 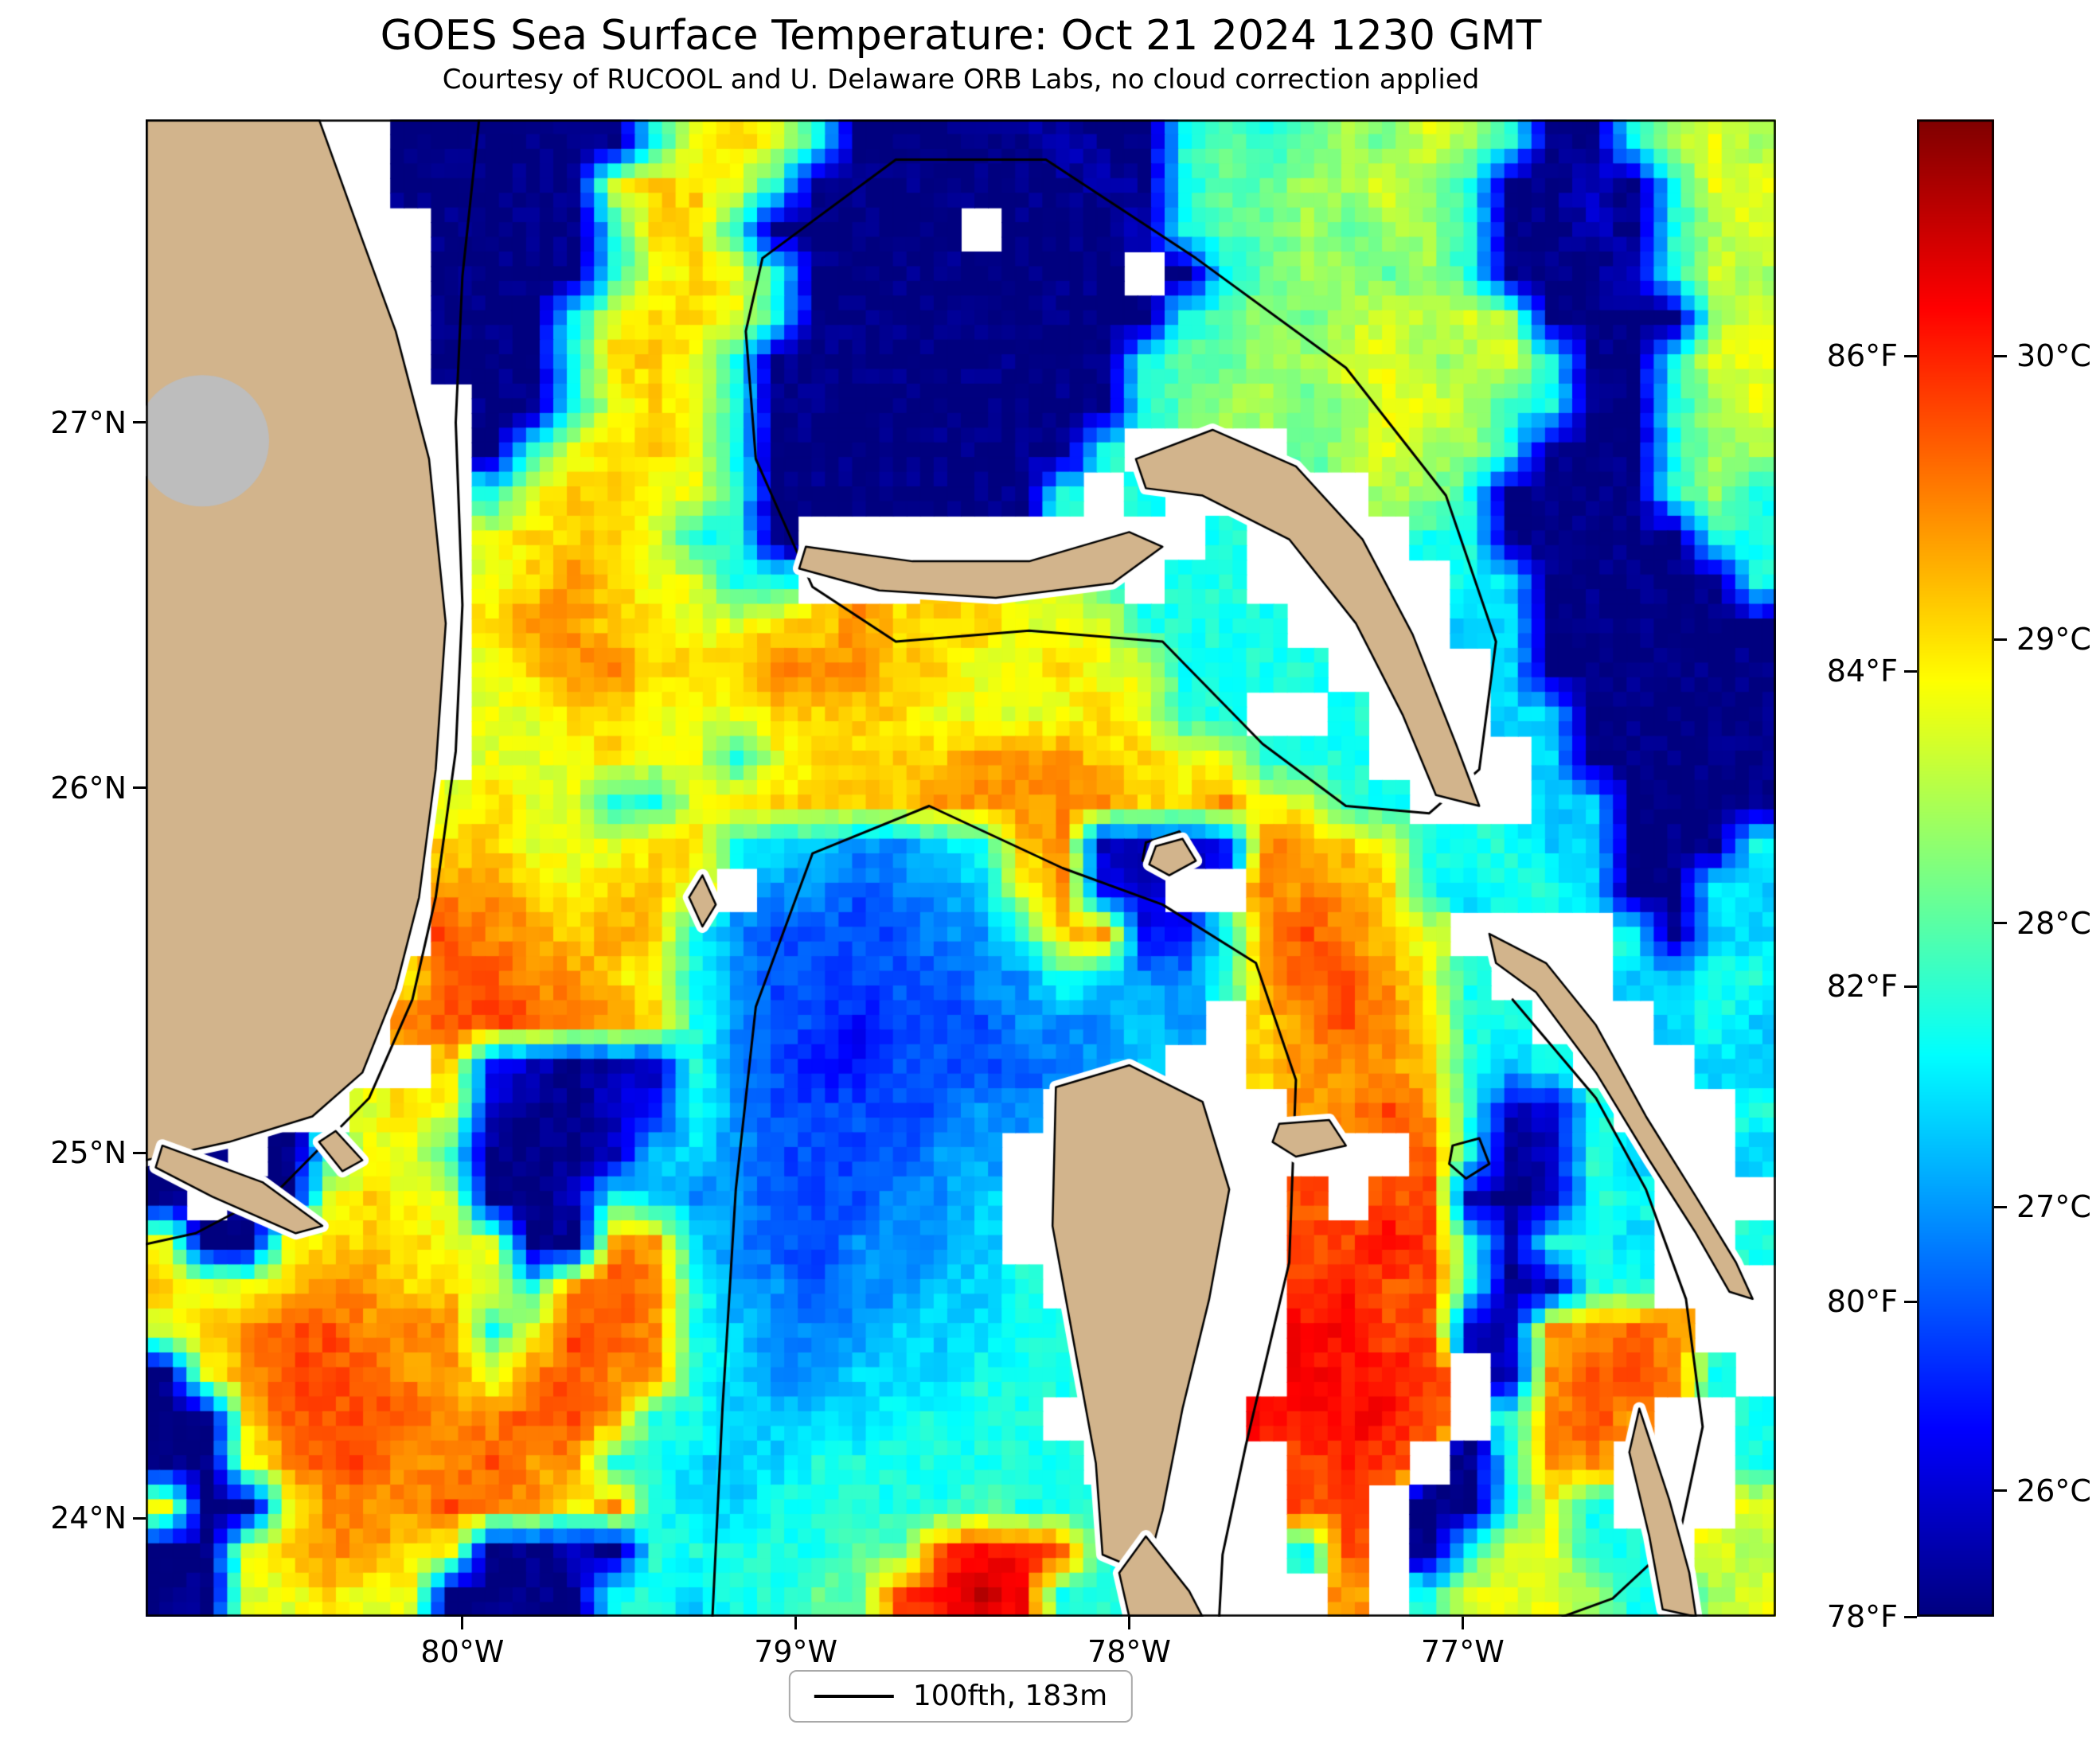 I want to click on colorbar-f-tick-label: 80°F, so click(x=1862, y=1302).